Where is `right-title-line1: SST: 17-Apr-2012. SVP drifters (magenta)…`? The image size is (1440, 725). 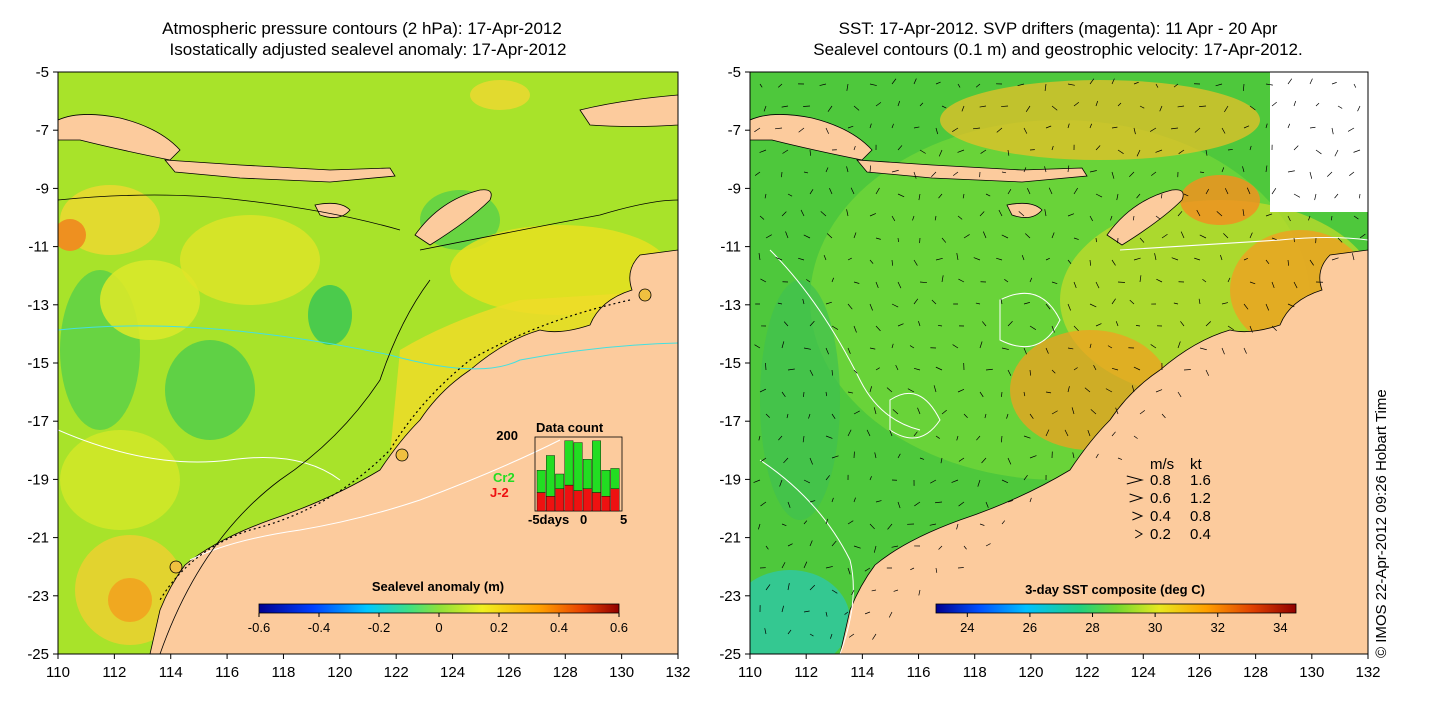 right-title-line1: SST: 17-Apr-2012. SVP drifters (magenta)… is located at coordinates (1058, 28).